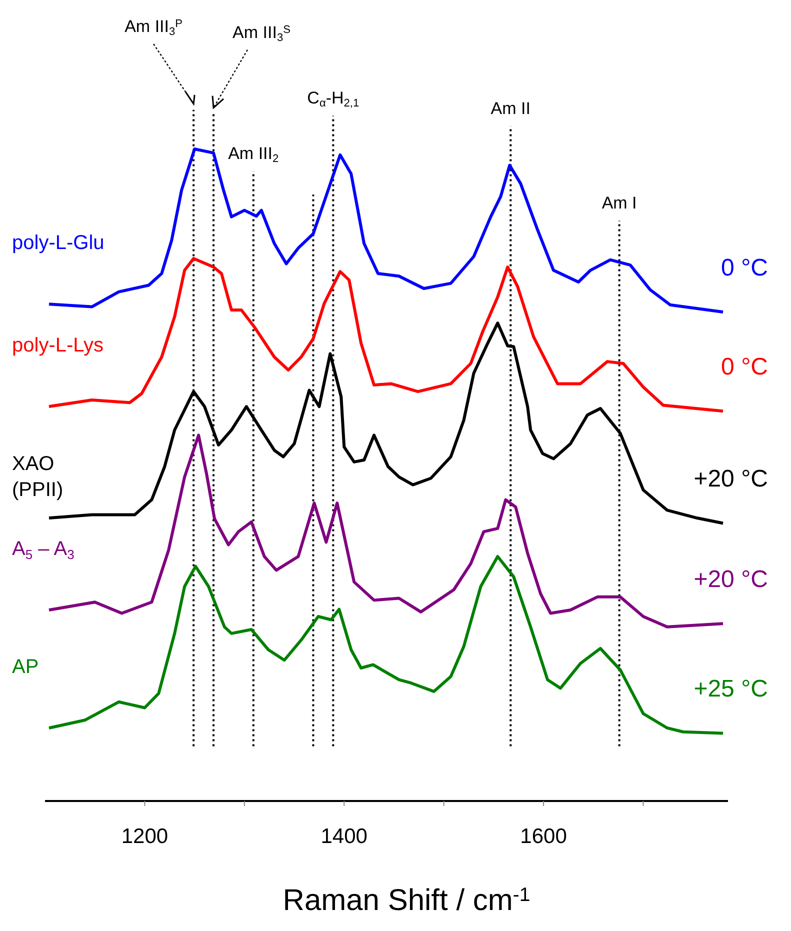  What do you see at coordinates (333, 99) in the screenshot?
I see `ref-line-label: C$_{α}$-H$_{2,1}$` at bounding box center [333, 99].